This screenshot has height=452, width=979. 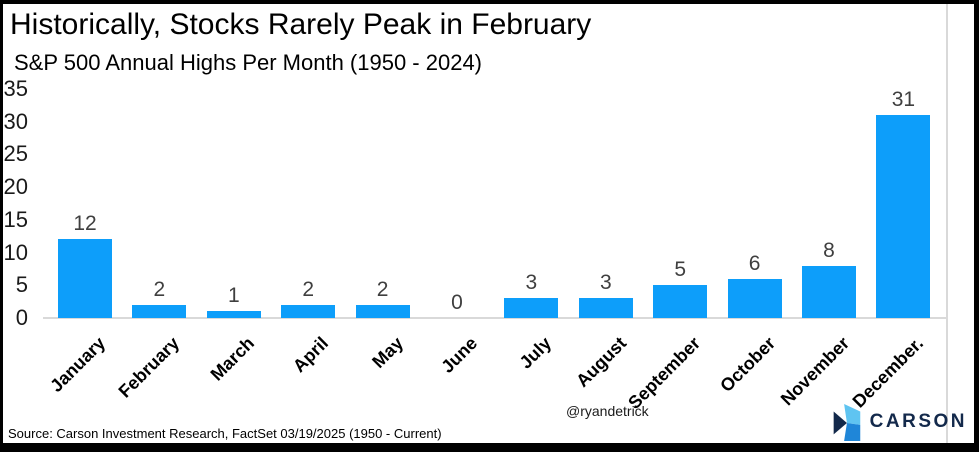 I want to click on carson-logo-midblue-shape, so click(x=851, y=431).